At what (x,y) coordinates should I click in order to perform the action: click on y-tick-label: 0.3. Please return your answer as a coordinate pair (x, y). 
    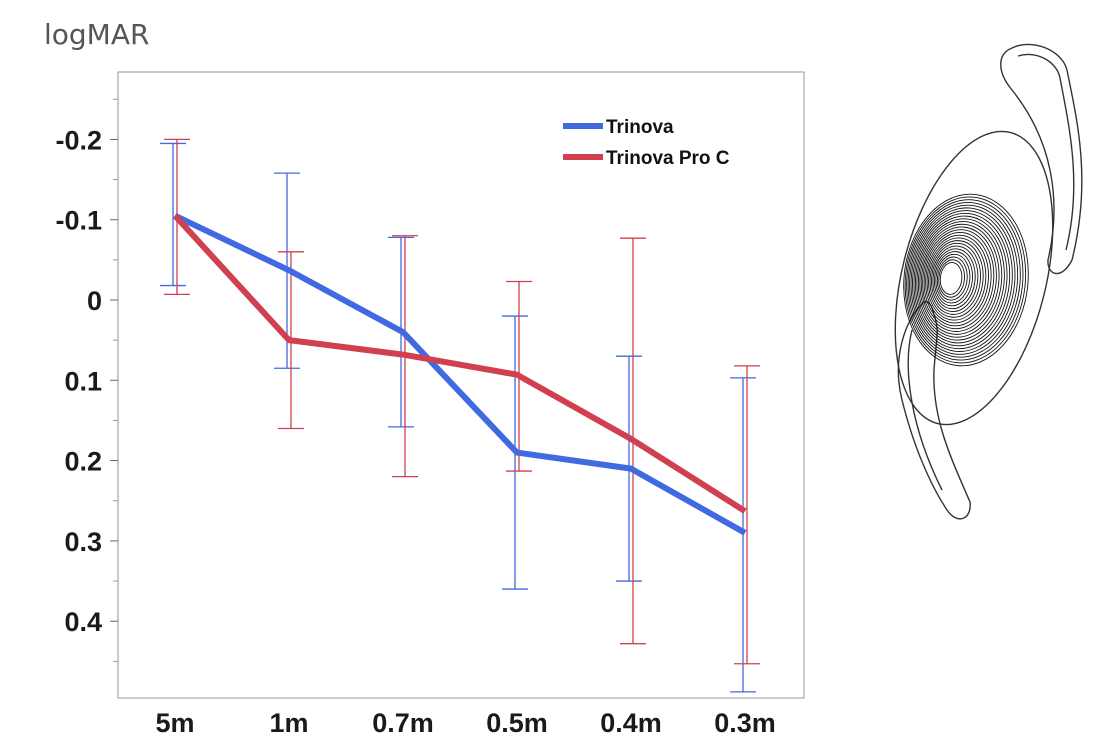
    Looking at the image, I should click on (83, 542).